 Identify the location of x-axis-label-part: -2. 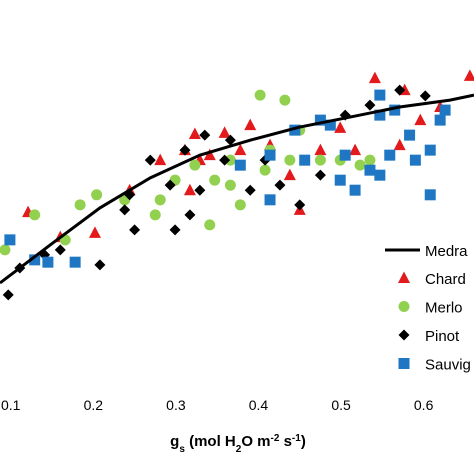
(275, 438).